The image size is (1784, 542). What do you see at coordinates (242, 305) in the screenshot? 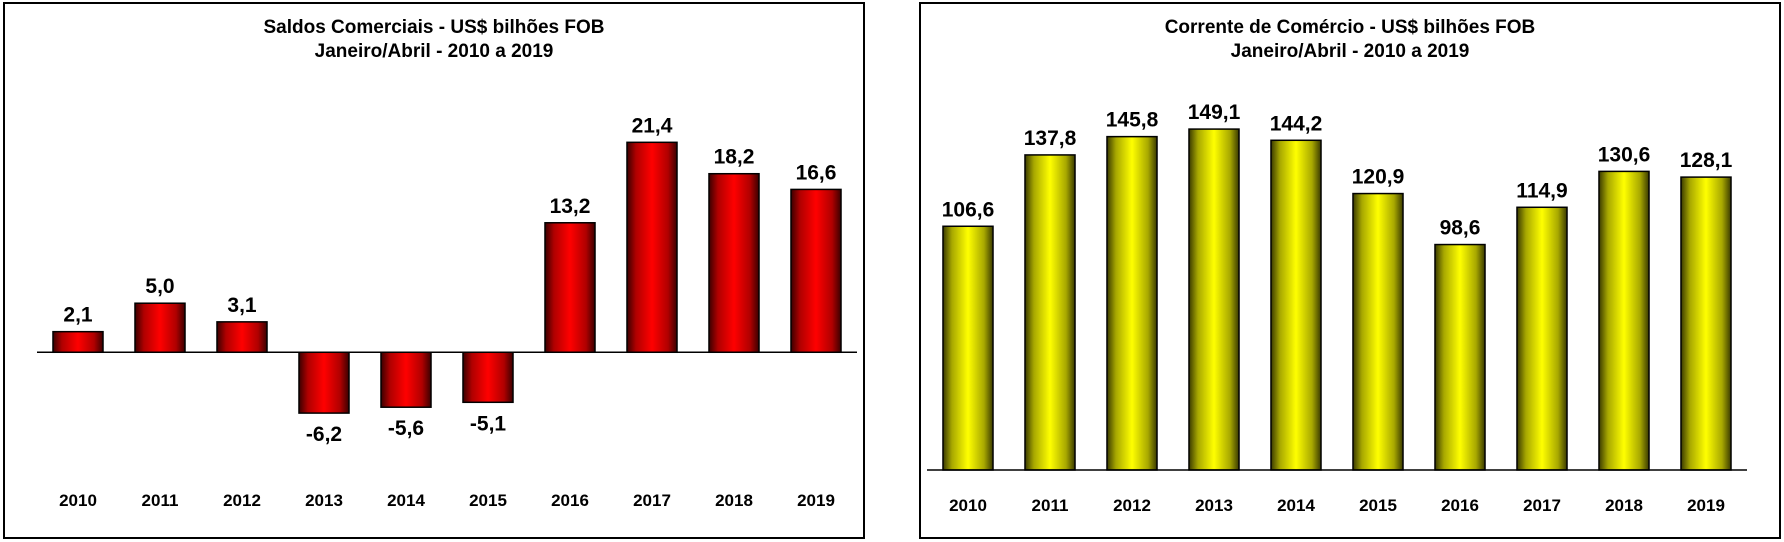
I see `data-label-2012: 3,1` at bounding box center [242, 305].